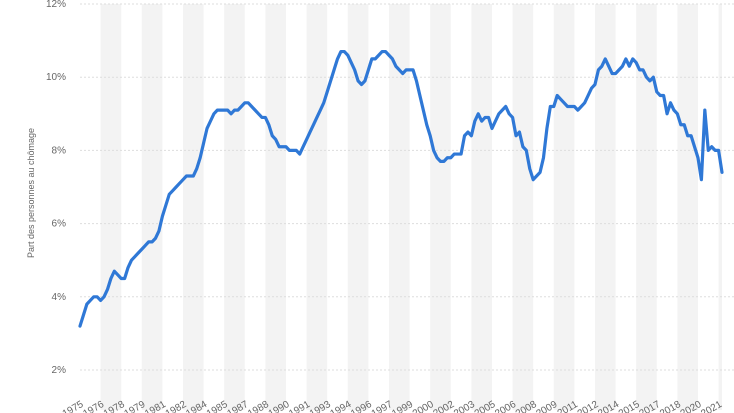 This screenshot has height=413, width=734. What do you see at coordinates (59, 224) in the screenshot?
I see `y-tick-label: 6%` at bounding box center [59, 224].